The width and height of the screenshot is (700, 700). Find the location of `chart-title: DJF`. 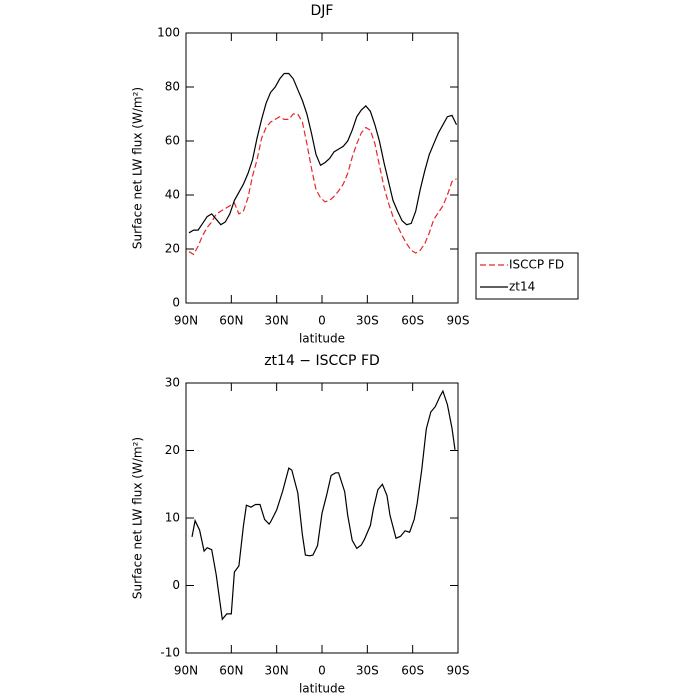

chart-title: DJF is located at coordinates (322, 11).